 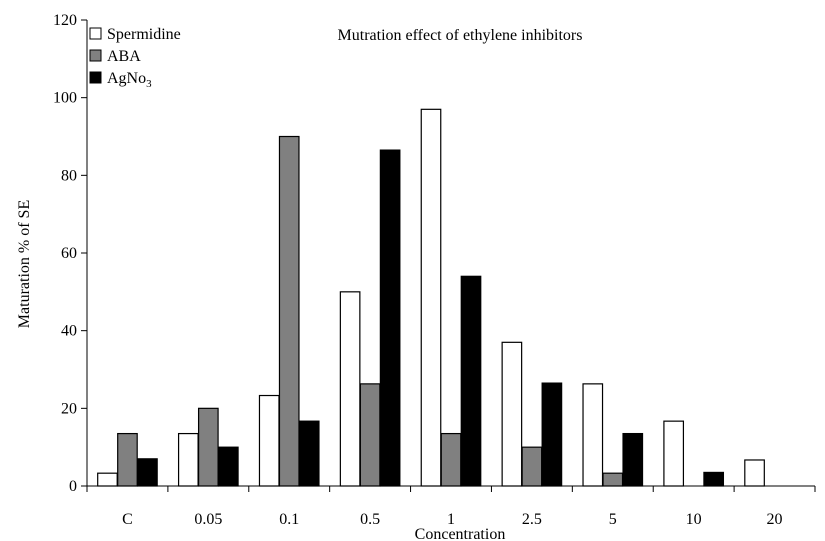 I want to click on x-tick-label: 0.05, so click(x=208, y=519).